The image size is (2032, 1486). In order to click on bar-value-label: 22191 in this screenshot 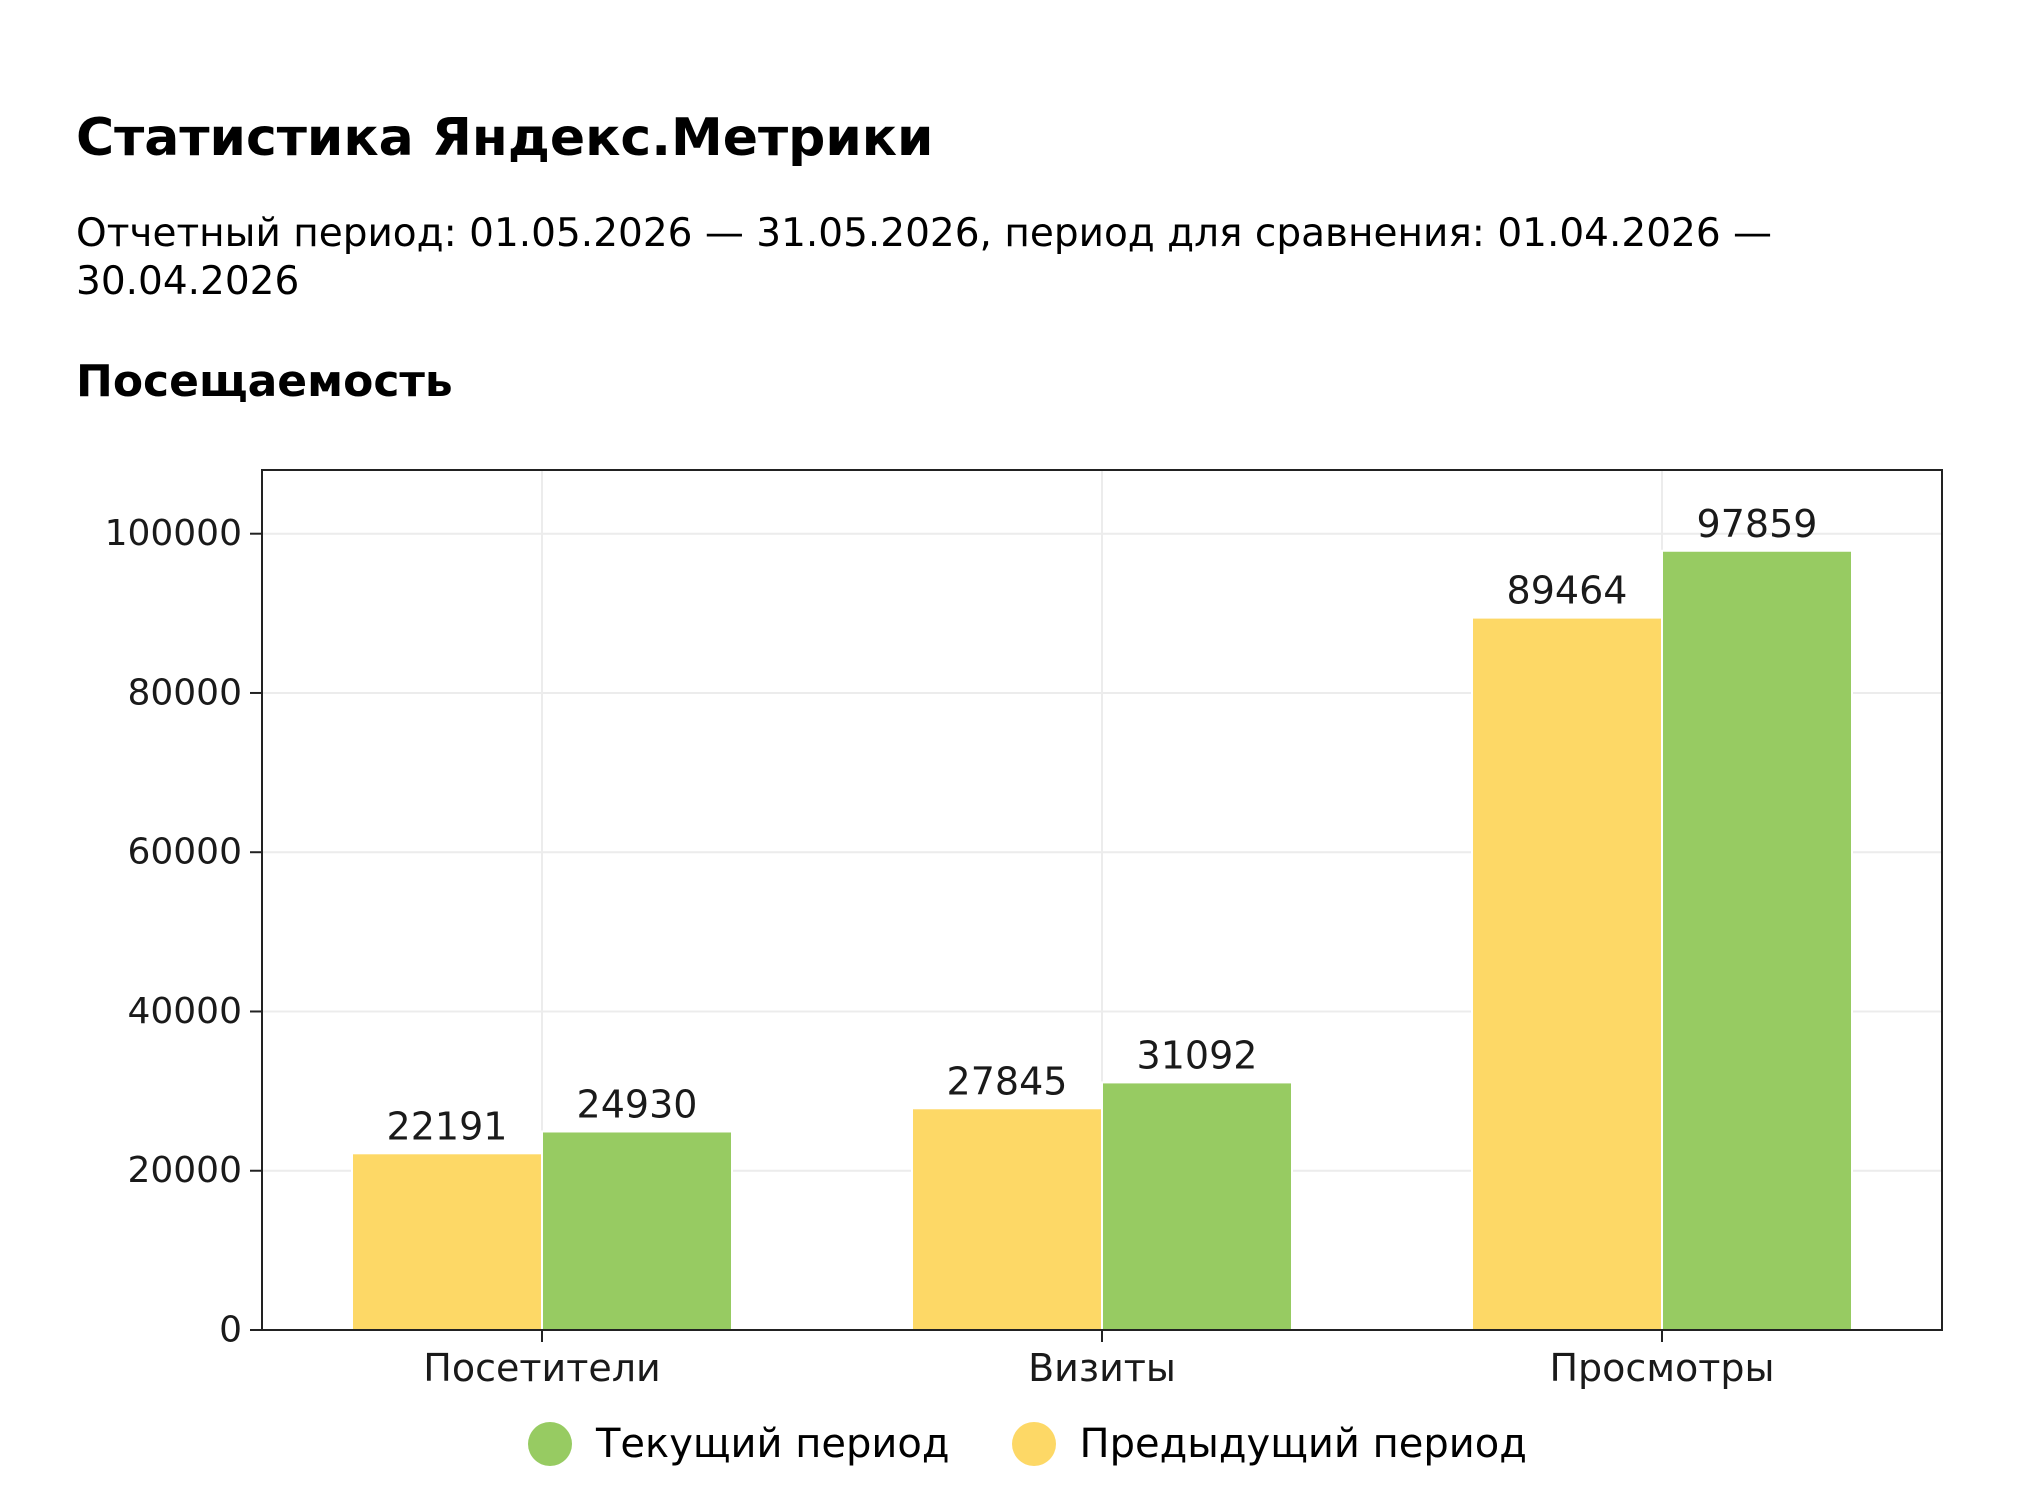, I will do `click(447, 1126)`.